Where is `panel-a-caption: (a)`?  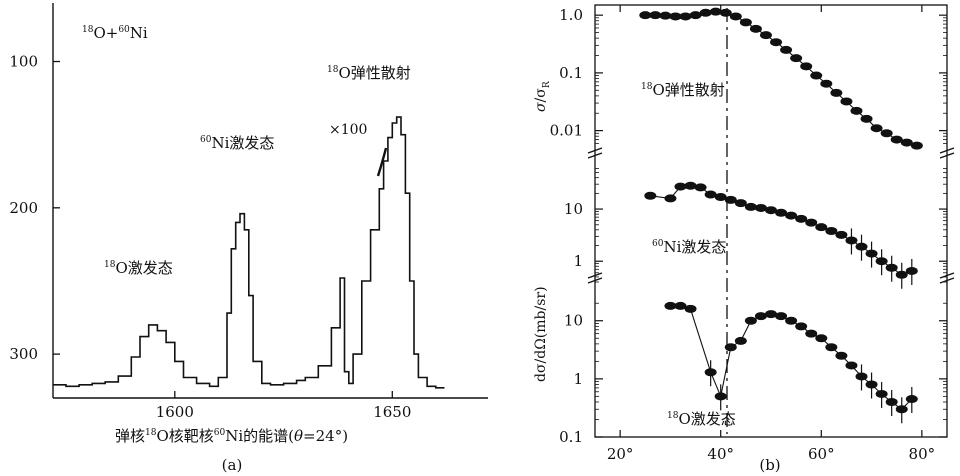 panel-a-caption: (a) is located at coordinates (232, 465).